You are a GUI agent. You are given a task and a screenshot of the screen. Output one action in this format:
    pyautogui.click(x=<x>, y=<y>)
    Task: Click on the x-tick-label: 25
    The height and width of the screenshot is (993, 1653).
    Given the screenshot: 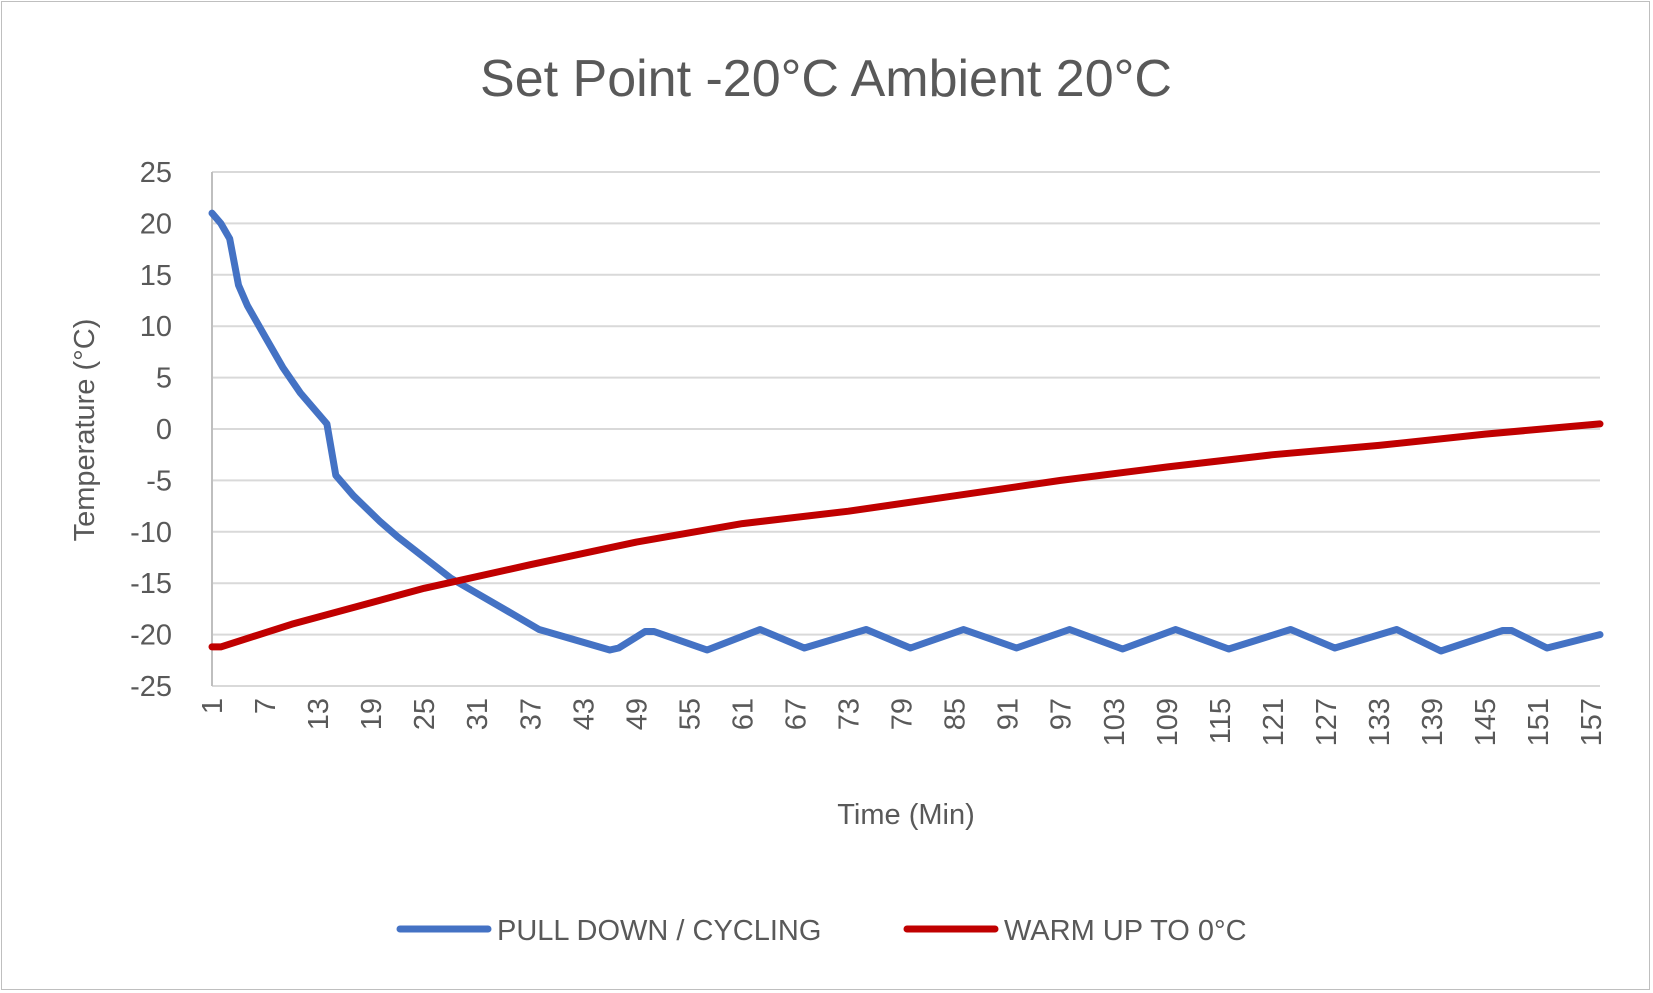 What is the action you would take?
    pyautogui.click(x=425, y=714)
    